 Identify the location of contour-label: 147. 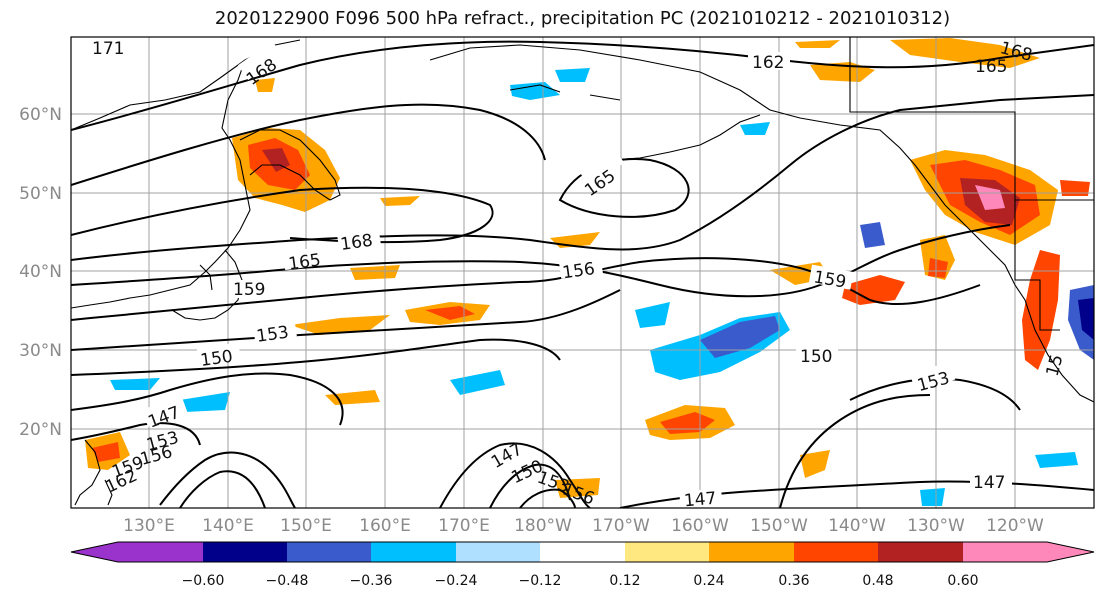
(700, 500).